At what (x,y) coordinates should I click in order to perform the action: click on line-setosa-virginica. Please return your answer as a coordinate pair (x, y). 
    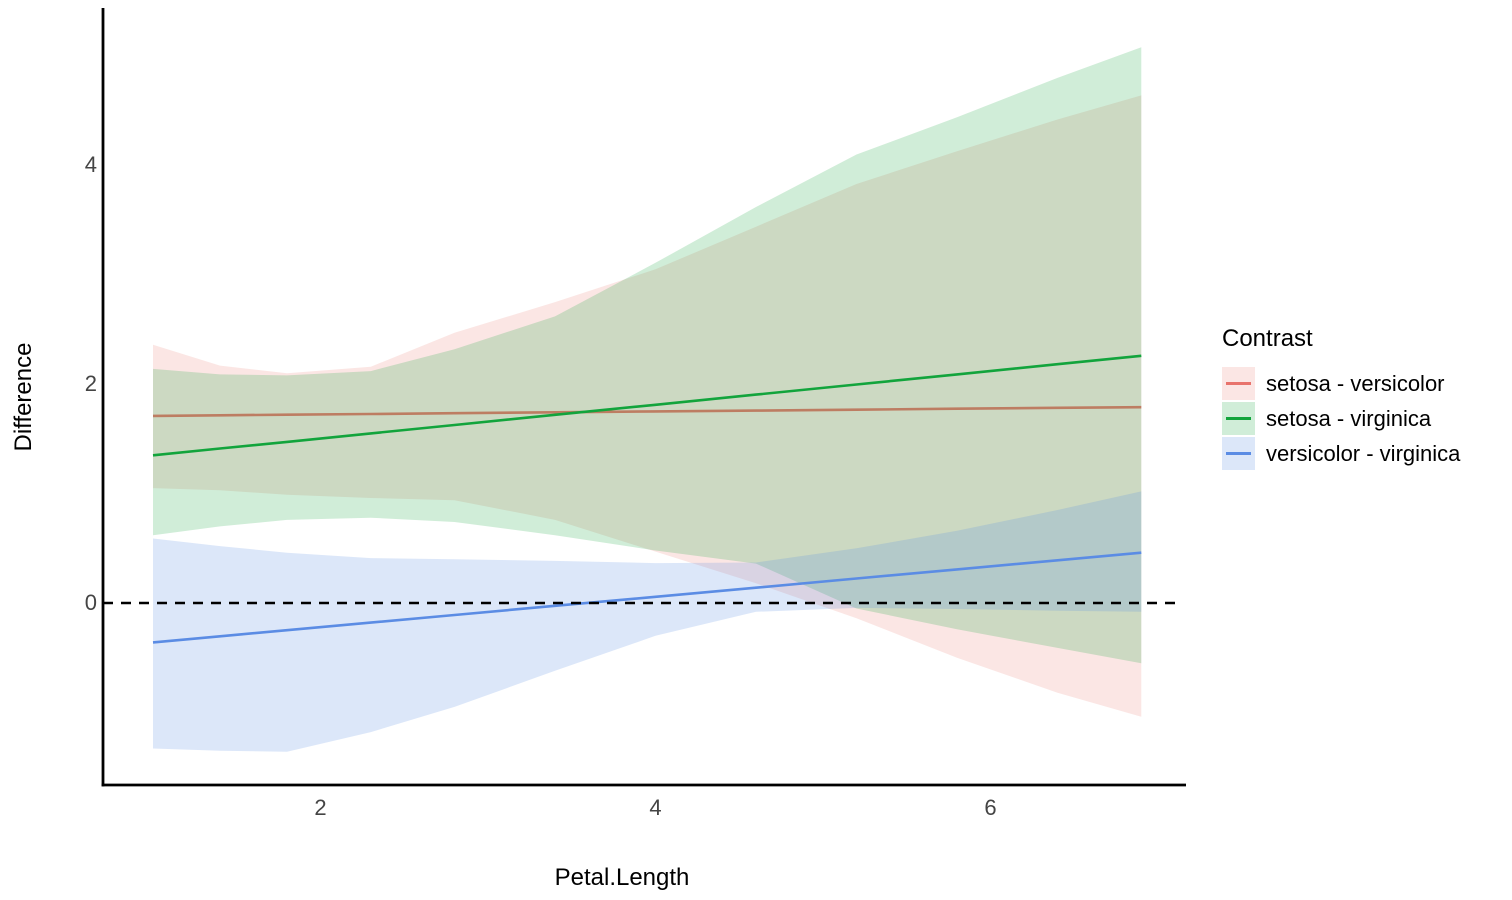
    Looking at the image, I should click on (647, 405).